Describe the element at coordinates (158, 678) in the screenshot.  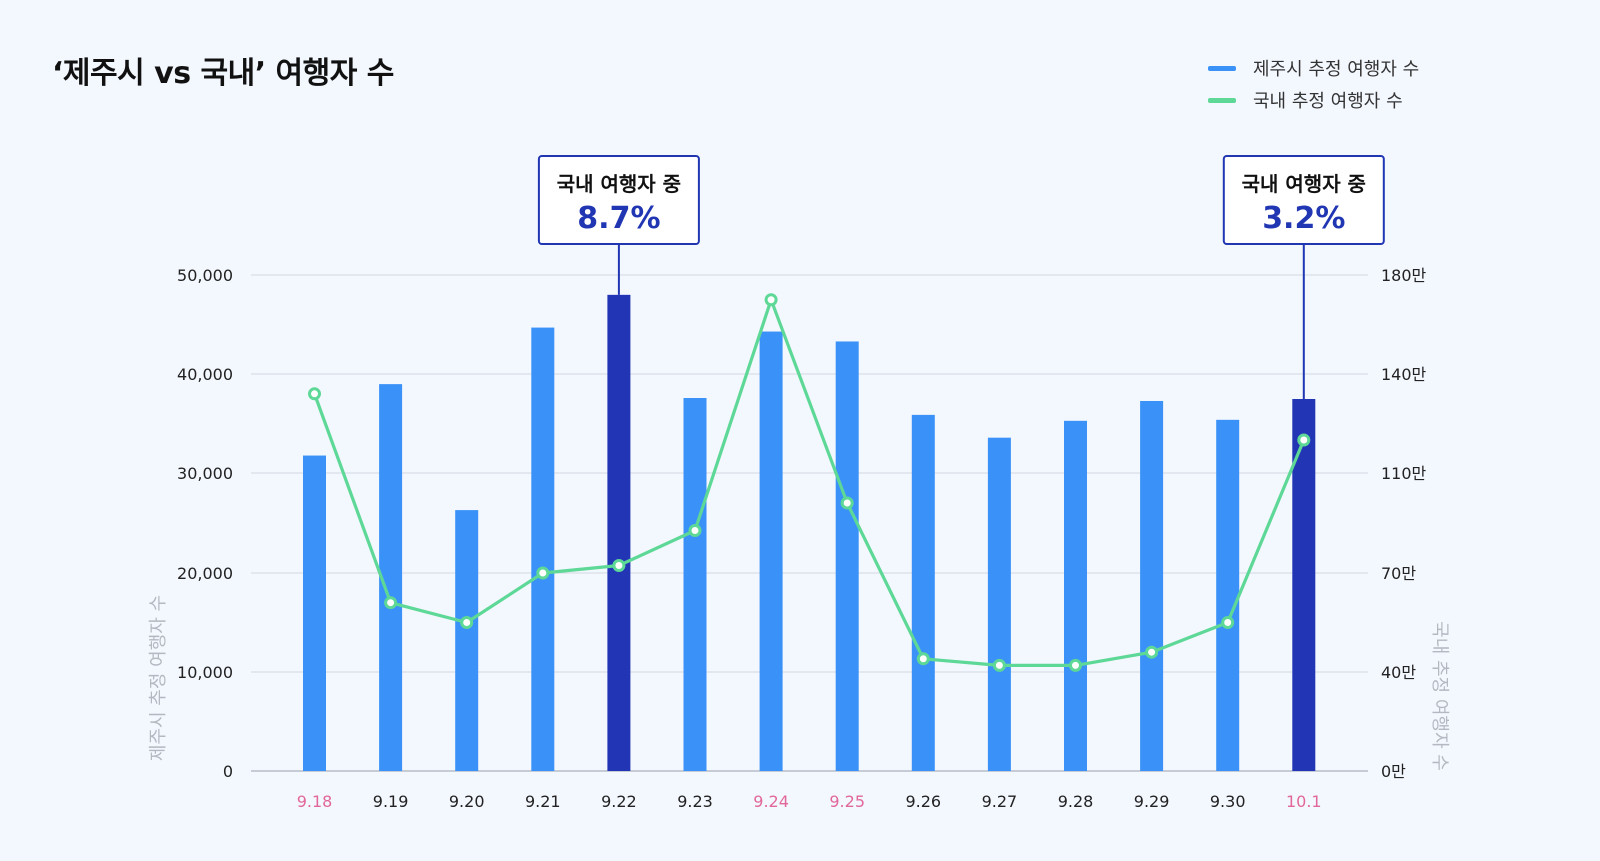
I see `left-axis-title: 제주시 추정 여행자 수` at that location.